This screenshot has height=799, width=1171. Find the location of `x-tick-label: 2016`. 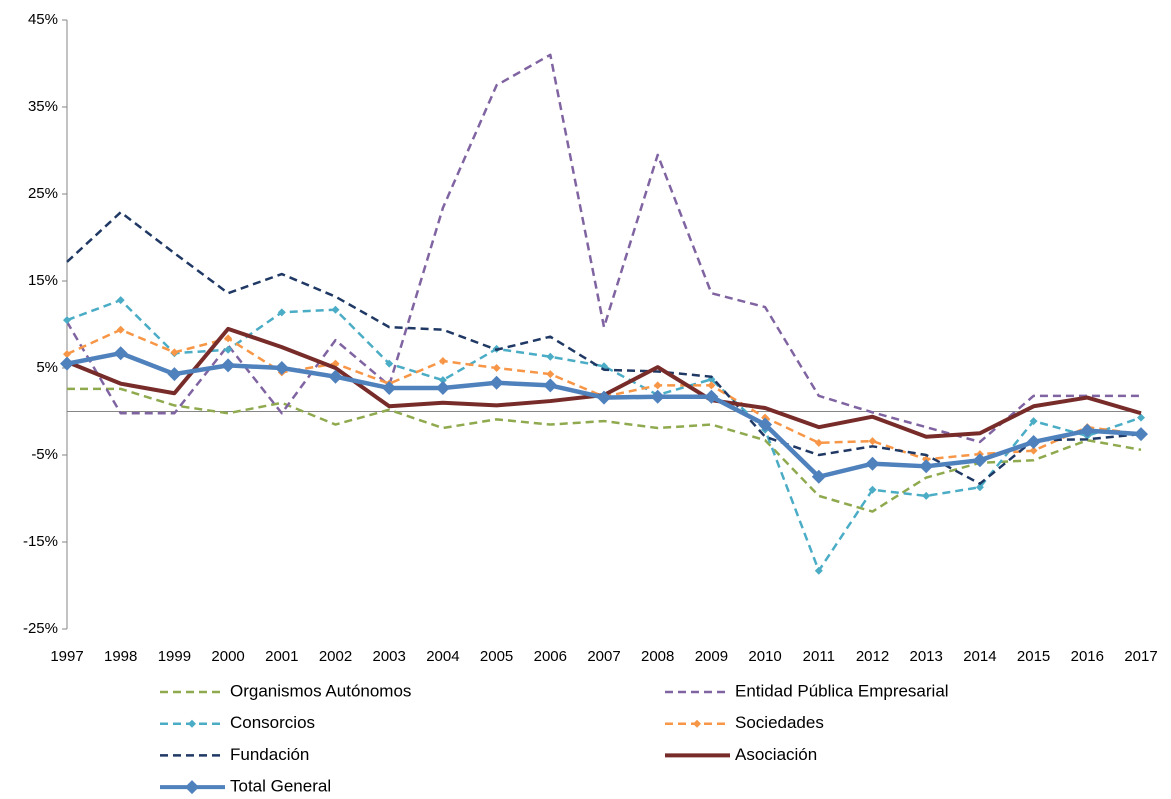

x-tick-label: 2016 is located at coordinates (1087, 656).